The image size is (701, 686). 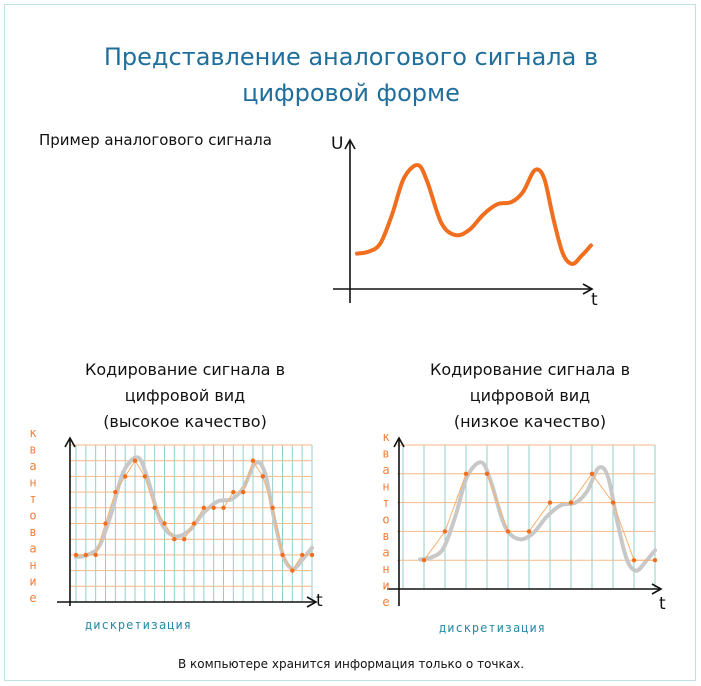 I want to click on lq-quantization-letter: и, so click(x=385, y=586).